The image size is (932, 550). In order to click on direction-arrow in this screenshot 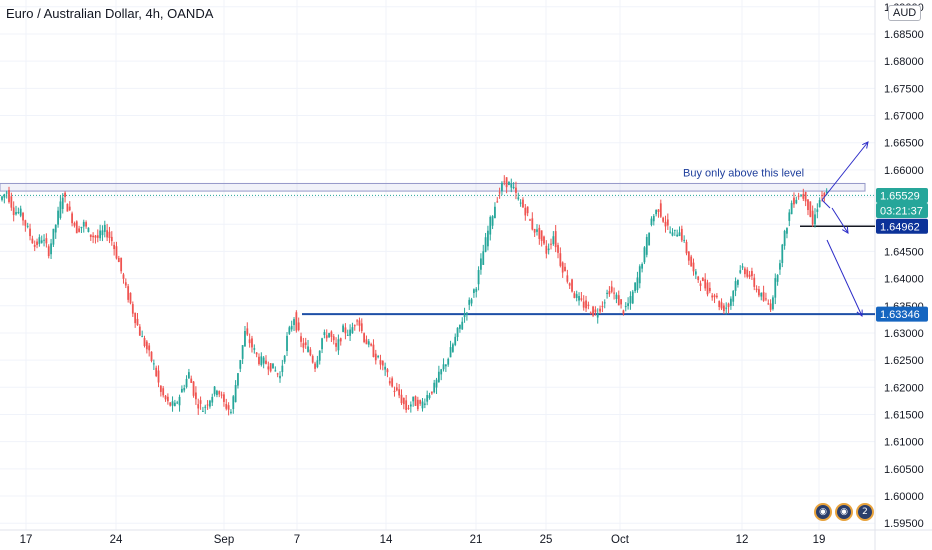, I will do `click(839, 220)`.